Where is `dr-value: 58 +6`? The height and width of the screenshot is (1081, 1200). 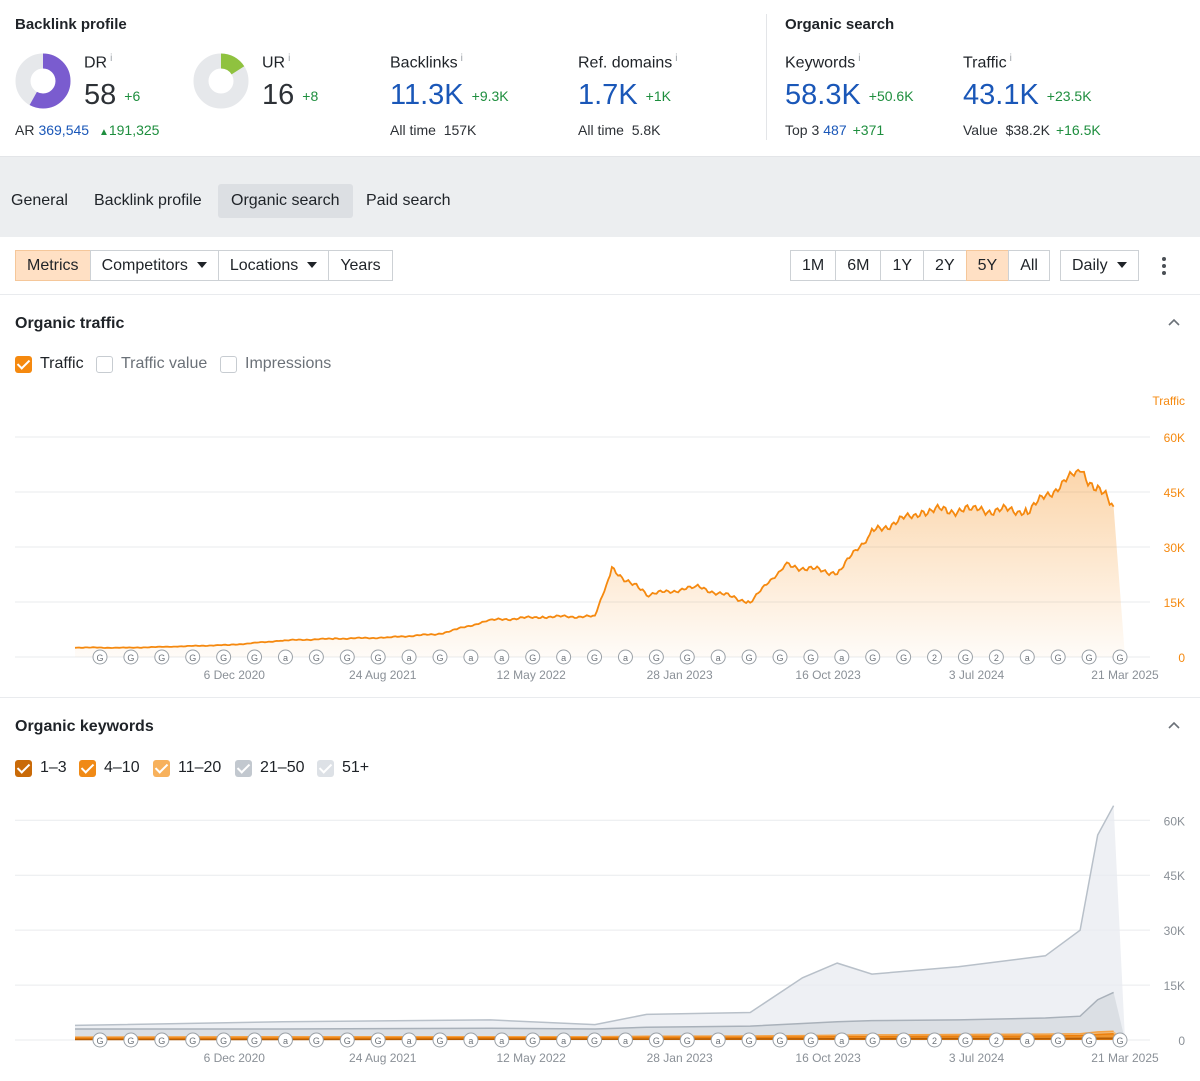 dr-value: 58 +6 is located at coordinates (112, 95).